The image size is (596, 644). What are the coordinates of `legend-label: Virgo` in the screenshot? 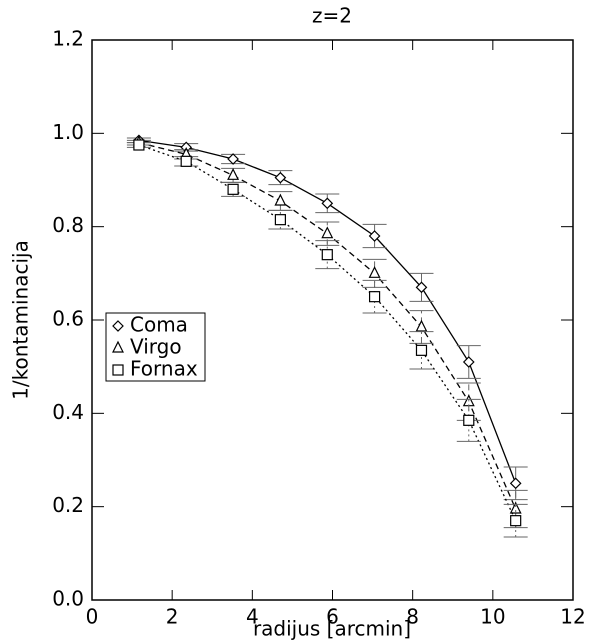 It's located at (156, 347).